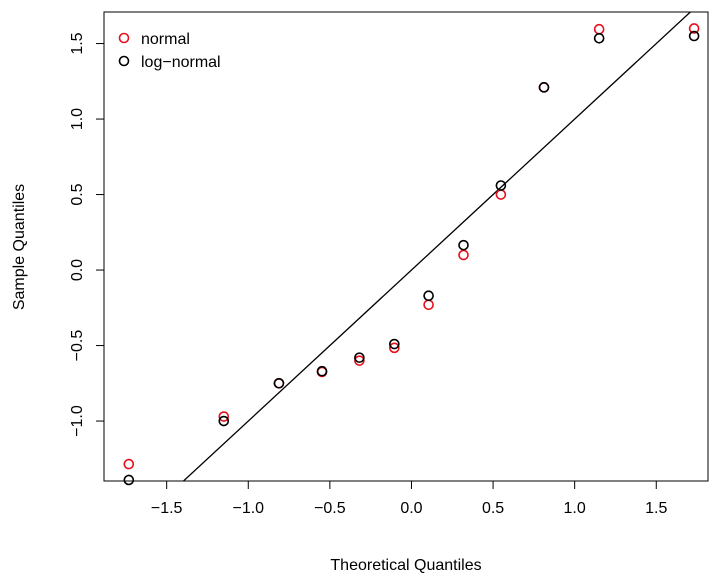 The image size is (710, 588). What do you see at coordinates (405, 565) in the screenshot?
I see `x-axis-title: Theoretical Quantiles` at bounding box center [405, 565].